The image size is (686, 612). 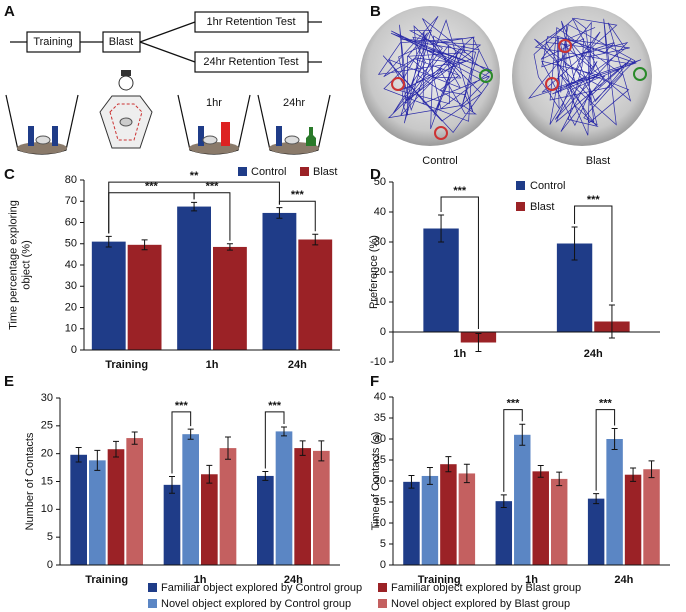 I want to click on y-tick-label: 35, so click(x=380, y=418).